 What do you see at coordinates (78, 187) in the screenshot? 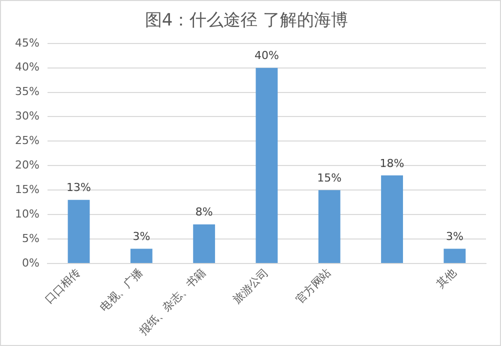
I see `data-label: 13%` at bounding box center [78, 187].